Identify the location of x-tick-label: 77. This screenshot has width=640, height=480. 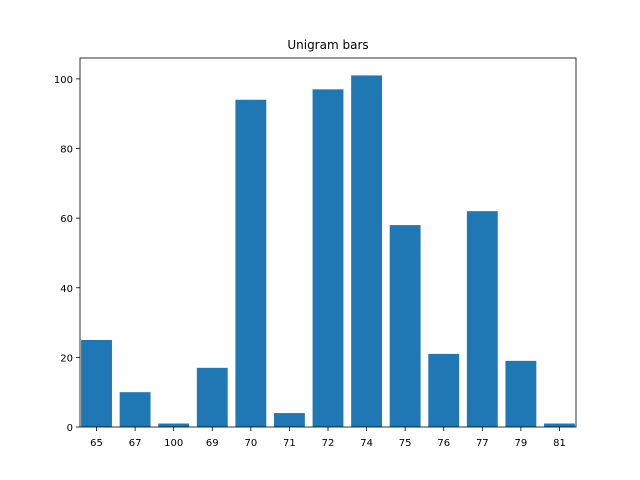
(482, 443).